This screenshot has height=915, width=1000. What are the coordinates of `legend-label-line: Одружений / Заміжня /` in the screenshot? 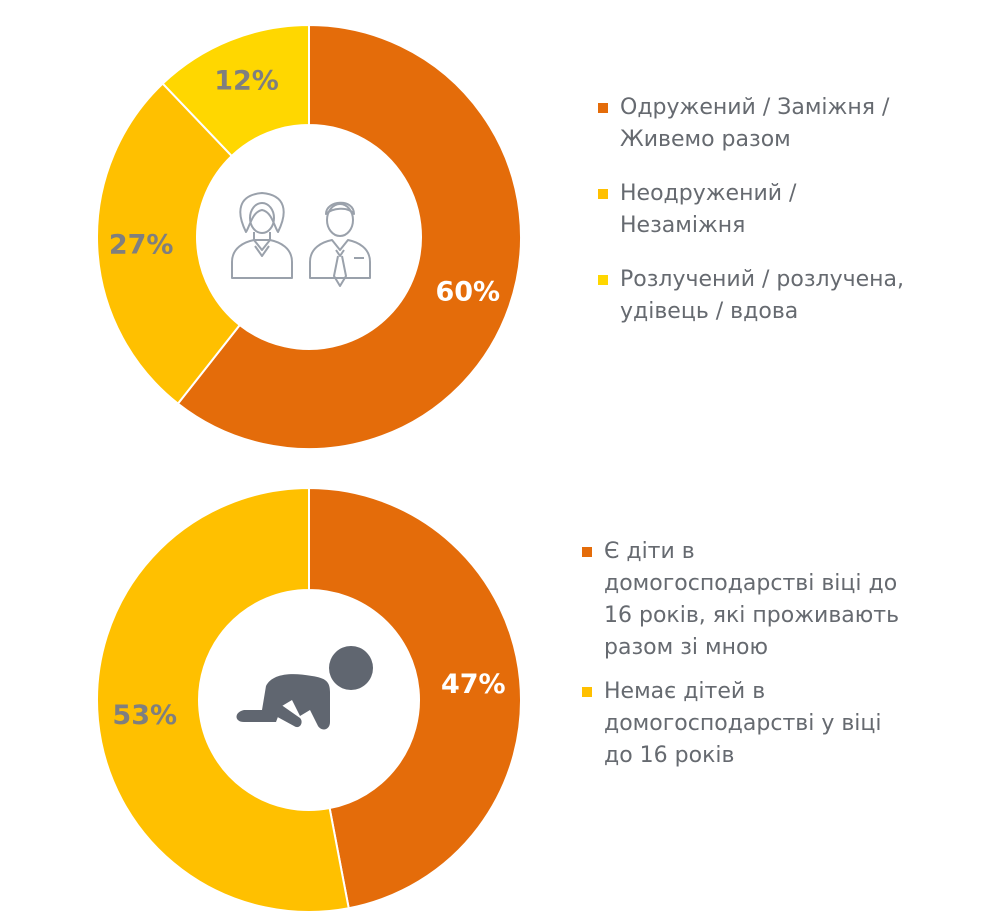 It's located at (755, 107).